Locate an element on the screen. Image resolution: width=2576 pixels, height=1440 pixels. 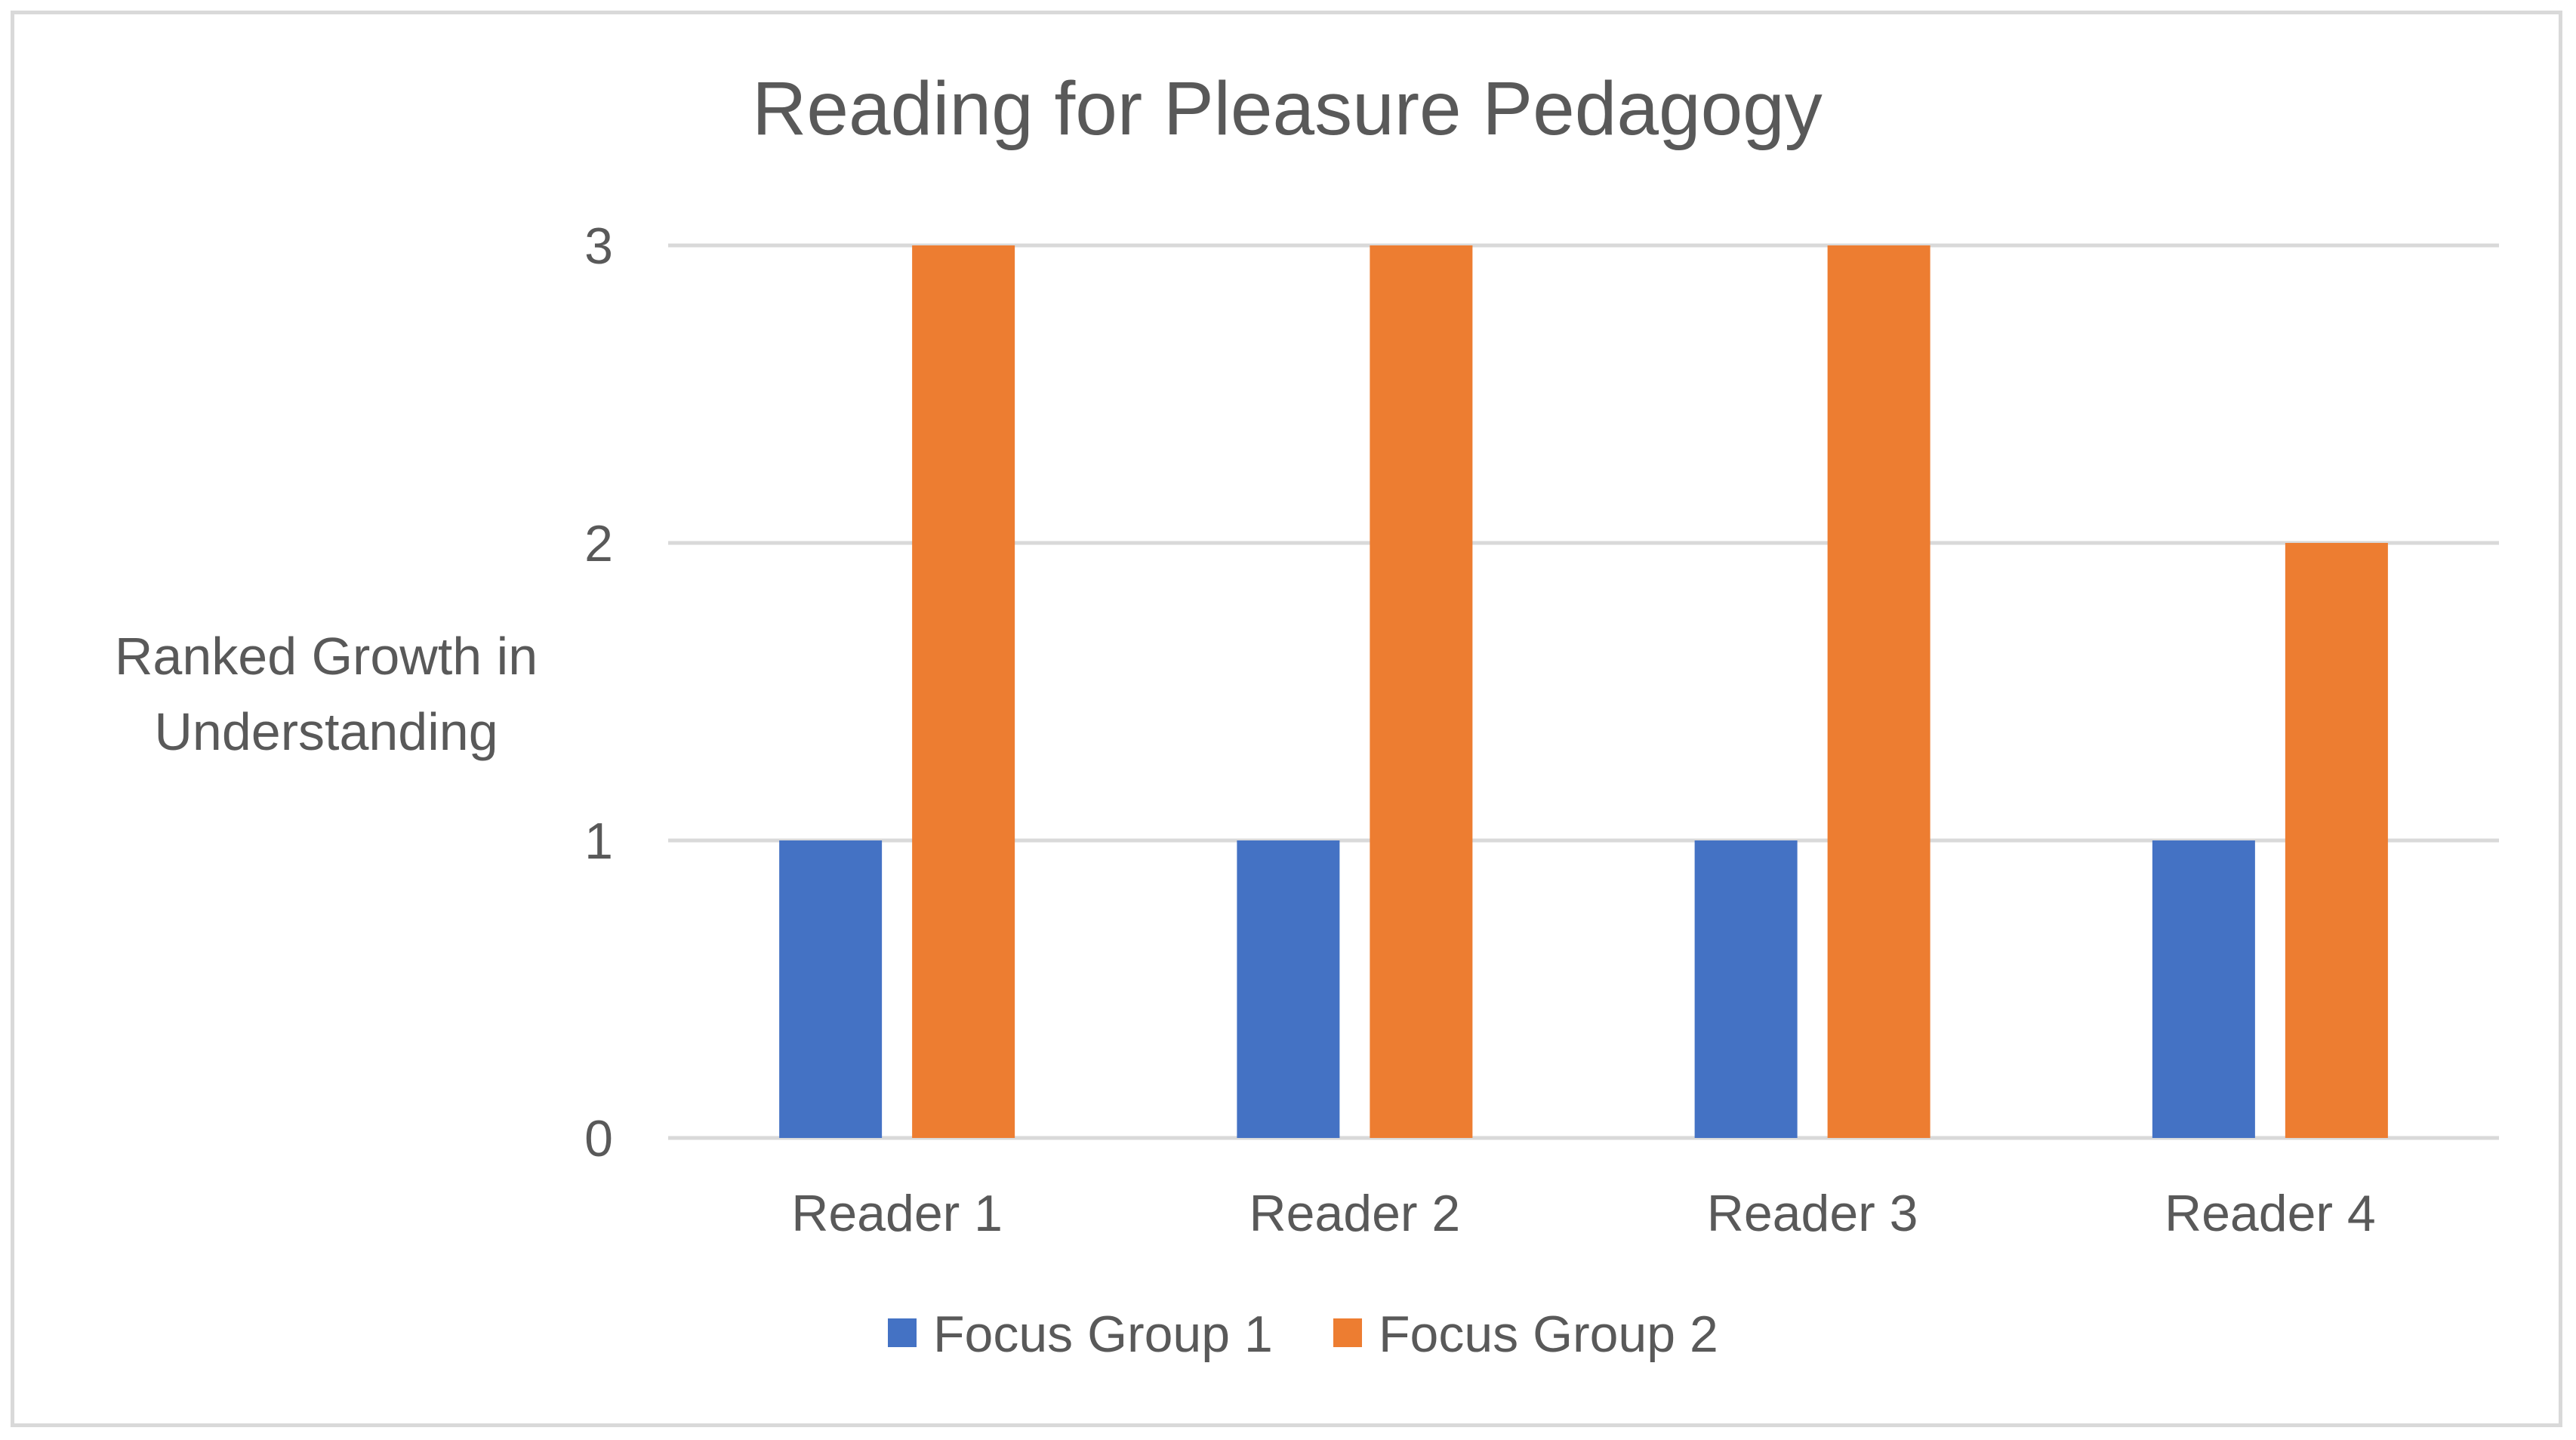
legend: Focus Group 1 Focus Group 2 is located at coordinates (1303, 1334).